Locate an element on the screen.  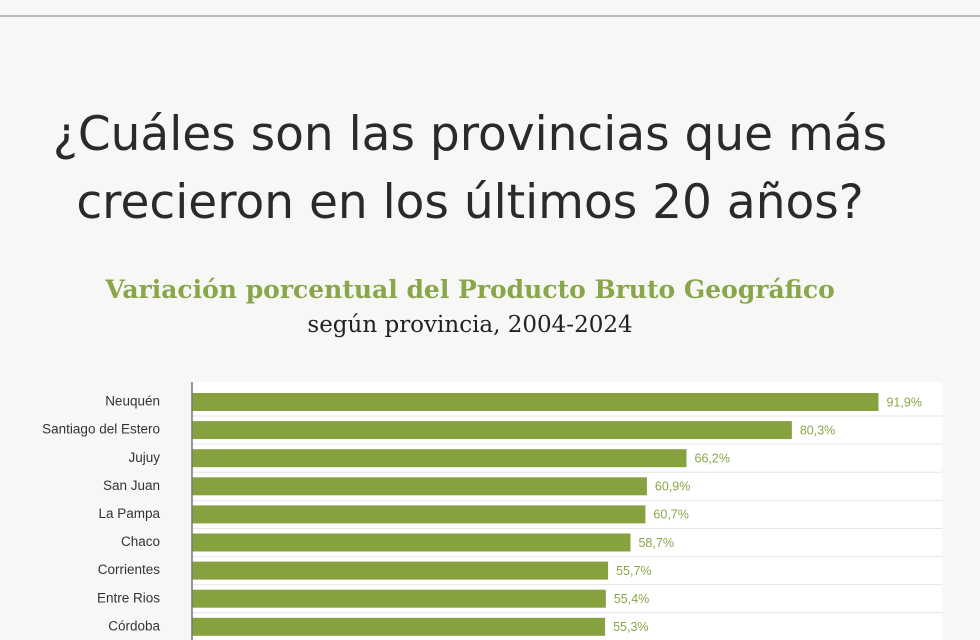
category-label: Neuquén is located at coordinates (132, 401).